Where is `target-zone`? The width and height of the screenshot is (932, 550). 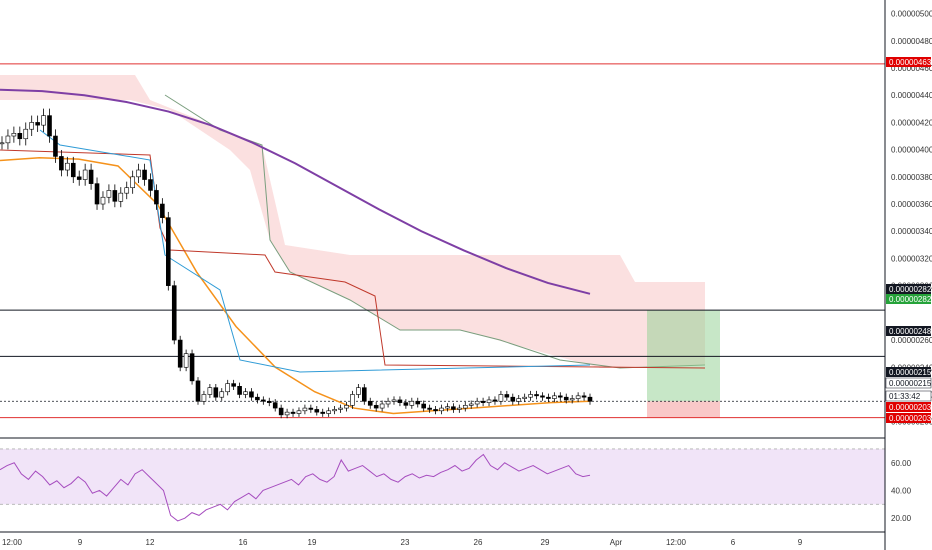 target-zone is located at coordinates (683, 356).